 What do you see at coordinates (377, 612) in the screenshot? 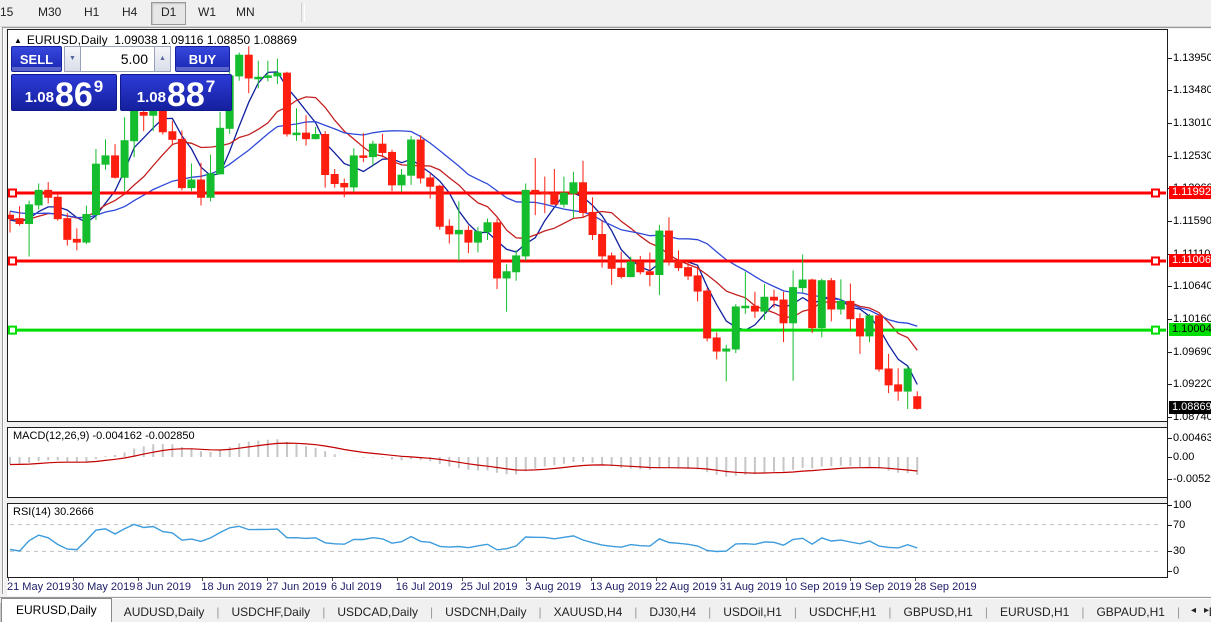
I see `tab-usdcad-daily: USDCAD,Daily` at bounding box center [377, 612].